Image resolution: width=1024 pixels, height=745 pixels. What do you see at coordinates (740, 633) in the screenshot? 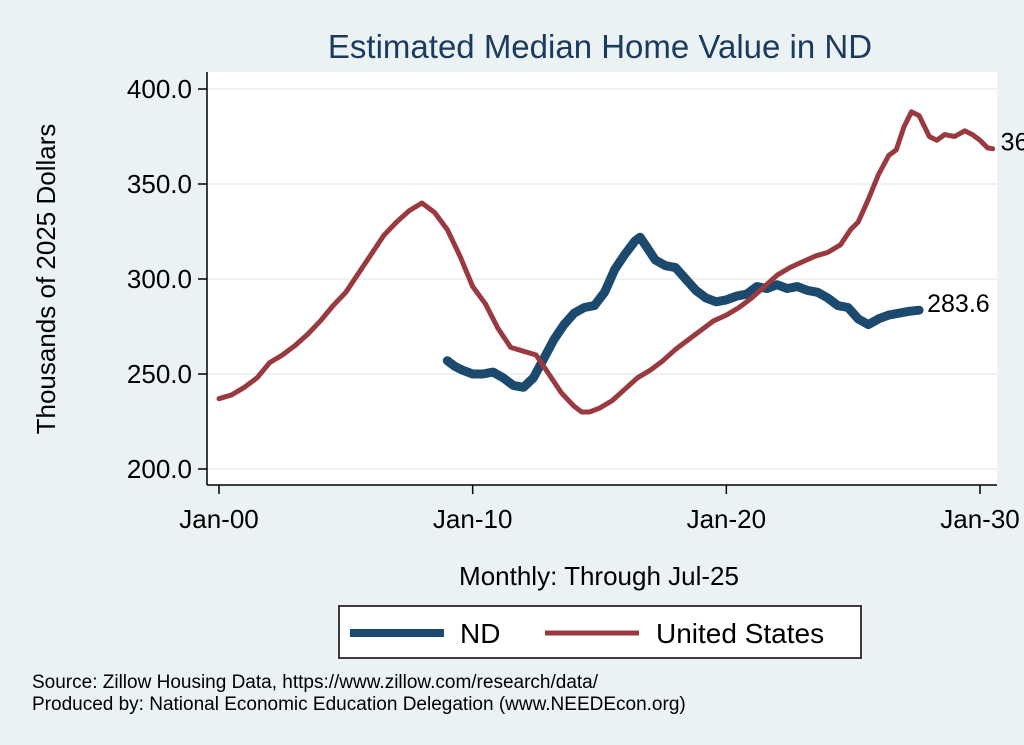
I see `legend-label-united-states: United States` at bounding box center [740, 633].